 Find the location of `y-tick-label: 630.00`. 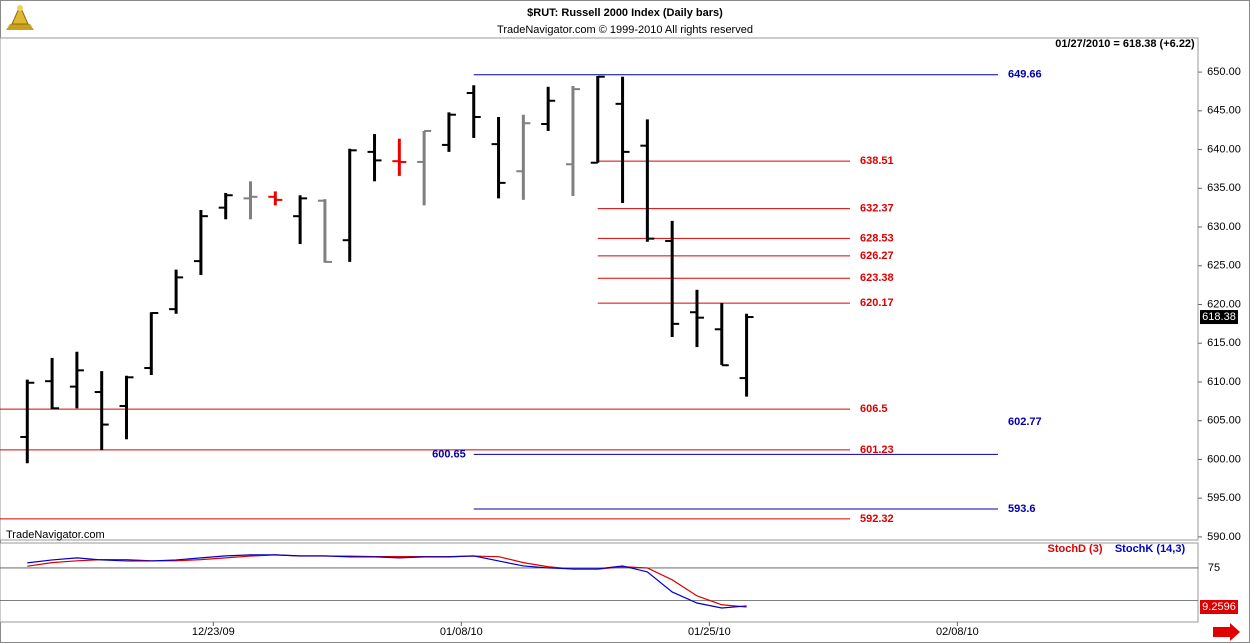

y-tick-label: 630.00 is located at coordinates (1224, 227).